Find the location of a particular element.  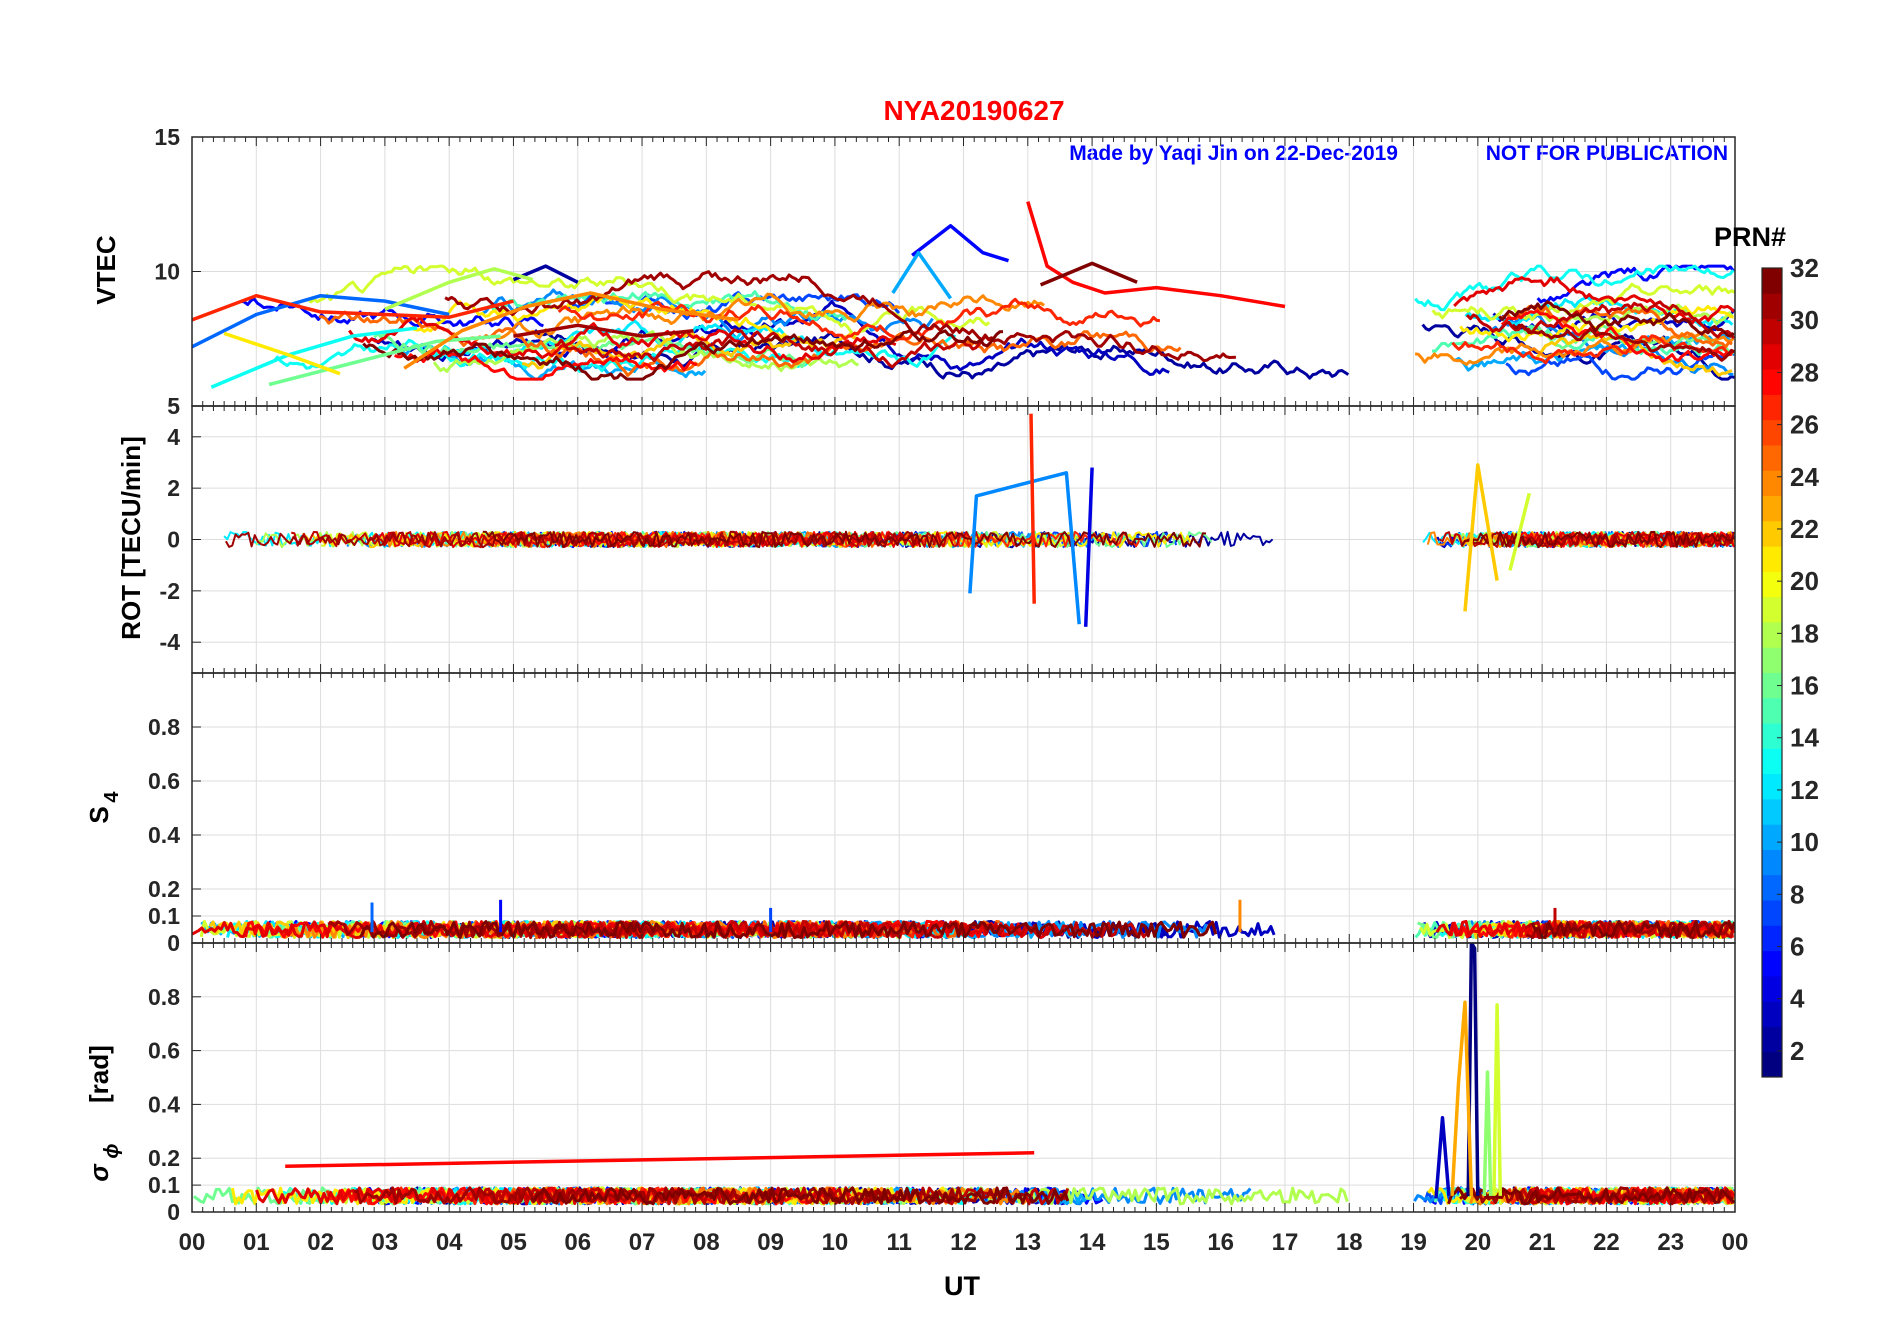

s4-ytick-label: 0.8 is located at coordinates (164, 727).